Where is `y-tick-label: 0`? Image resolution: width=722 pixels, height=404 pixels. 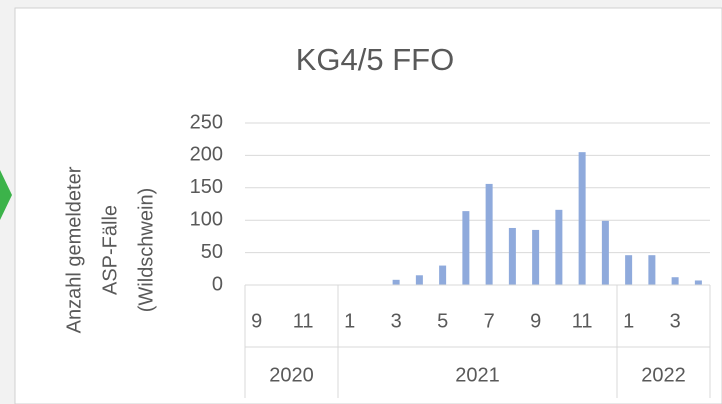
y-tick-label: 0 is located at coordinates (217, 284).